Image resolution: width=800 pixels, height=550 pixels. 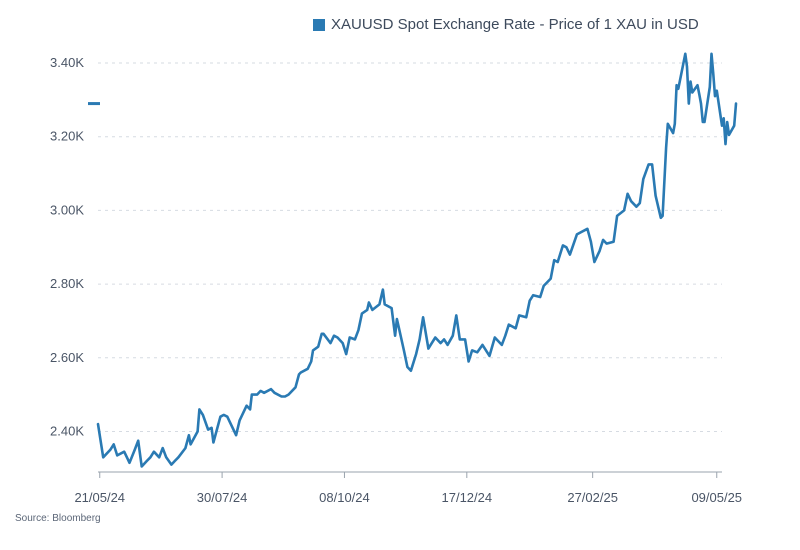 What do you see at coordinates (716, 497) in the screenshot?
I see `x-tick-label: 09/05/25` at bounding box center [716, 497].